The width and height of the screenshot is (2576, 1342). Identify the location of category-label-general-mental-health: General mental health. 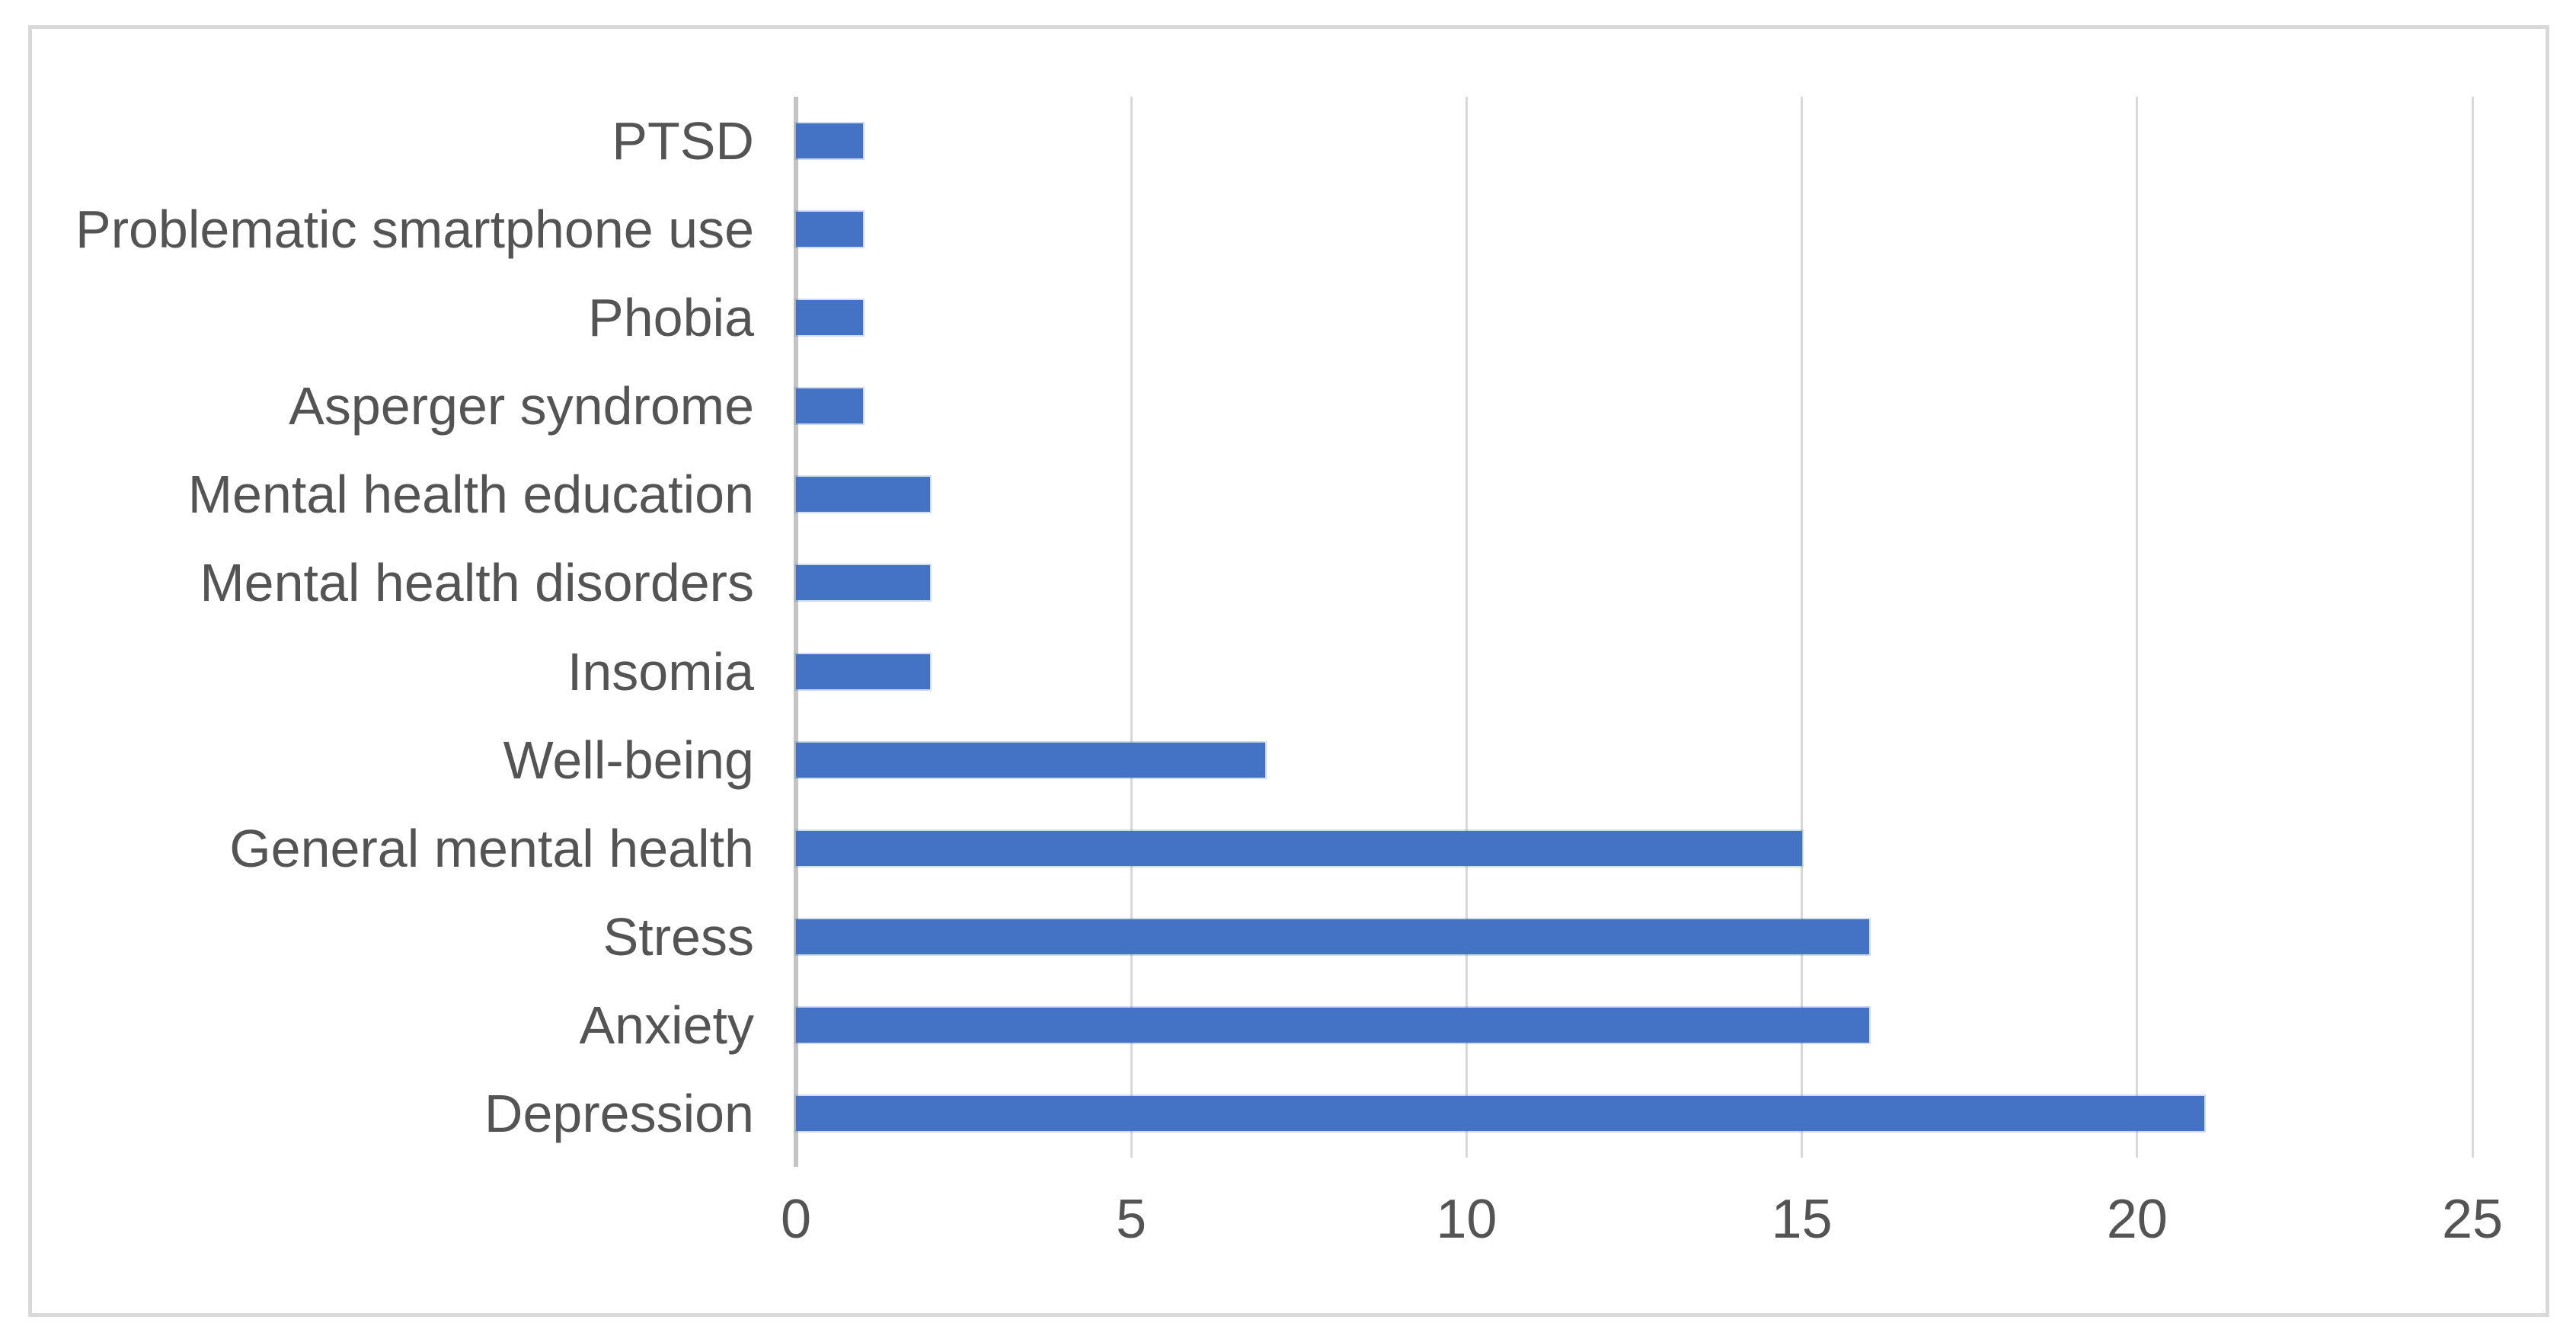
(492, 848).